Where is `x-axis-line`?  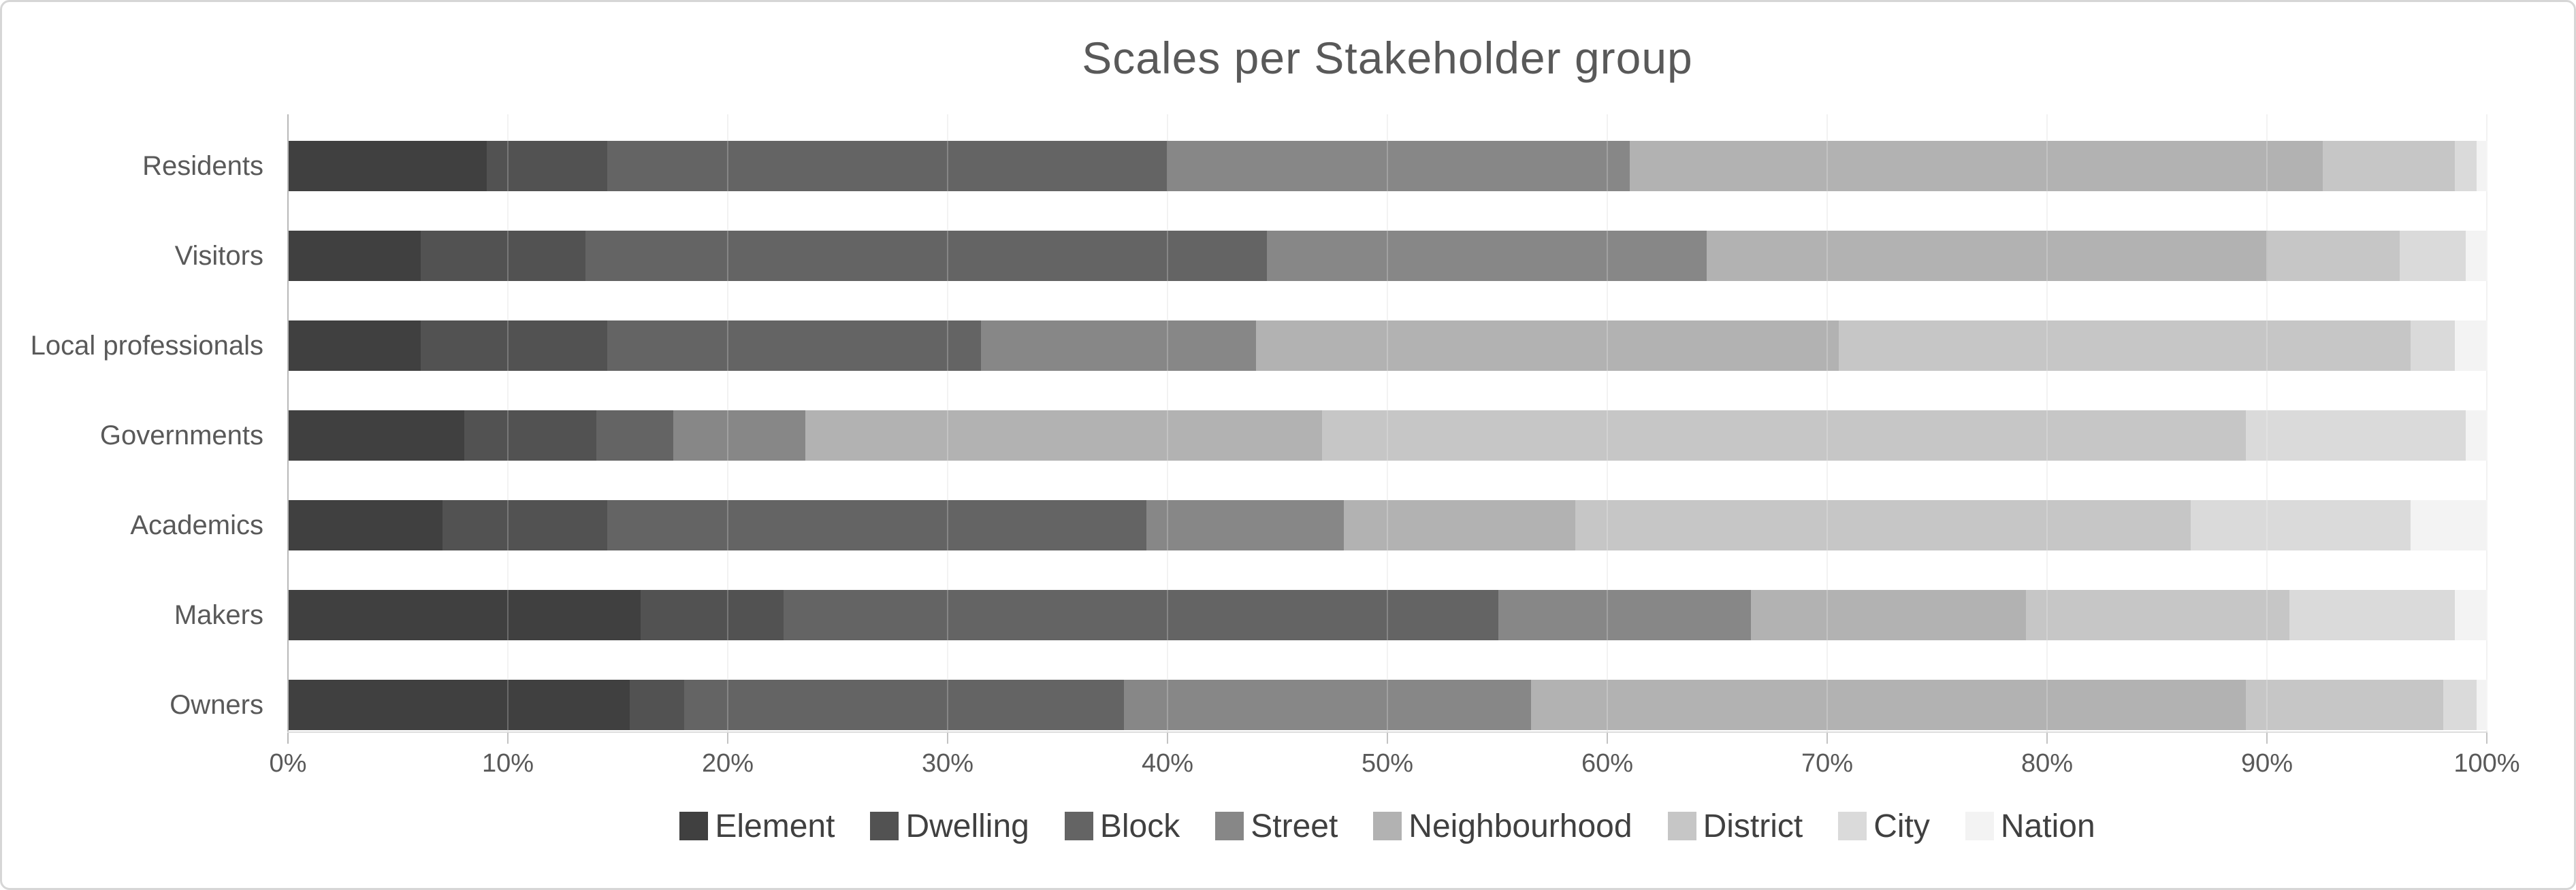 x-axis-line is located at coordinates (1388, 732).